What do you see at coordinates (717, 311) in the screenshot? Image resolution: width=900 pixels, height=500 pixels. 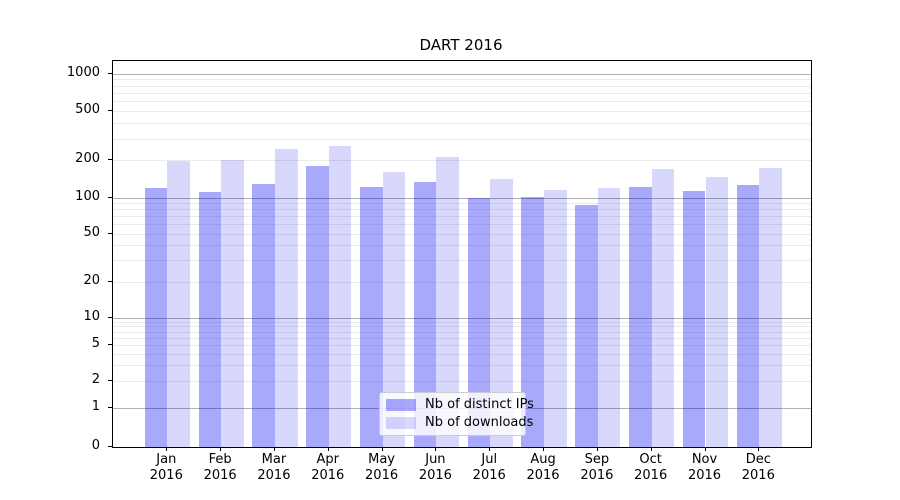 I see `bar-downloads-nov` at bounding box center [717, 311].